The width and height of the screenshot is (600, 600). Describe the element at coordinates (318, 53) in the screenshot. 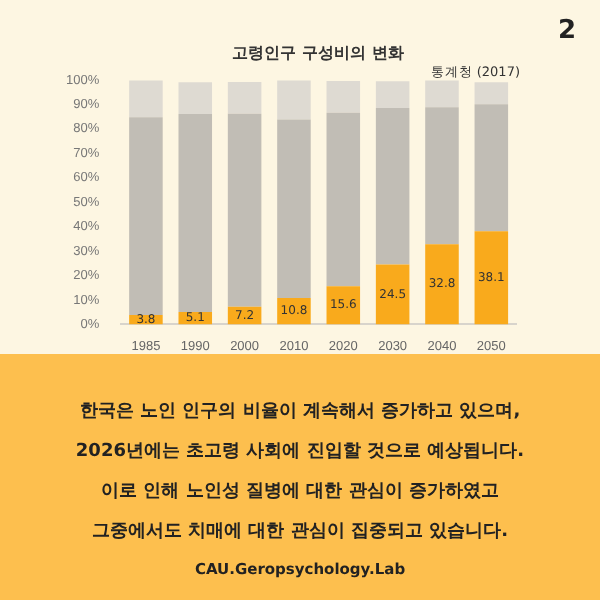

I see `chart-title: 고령인구 구성비의 변화` at that location.